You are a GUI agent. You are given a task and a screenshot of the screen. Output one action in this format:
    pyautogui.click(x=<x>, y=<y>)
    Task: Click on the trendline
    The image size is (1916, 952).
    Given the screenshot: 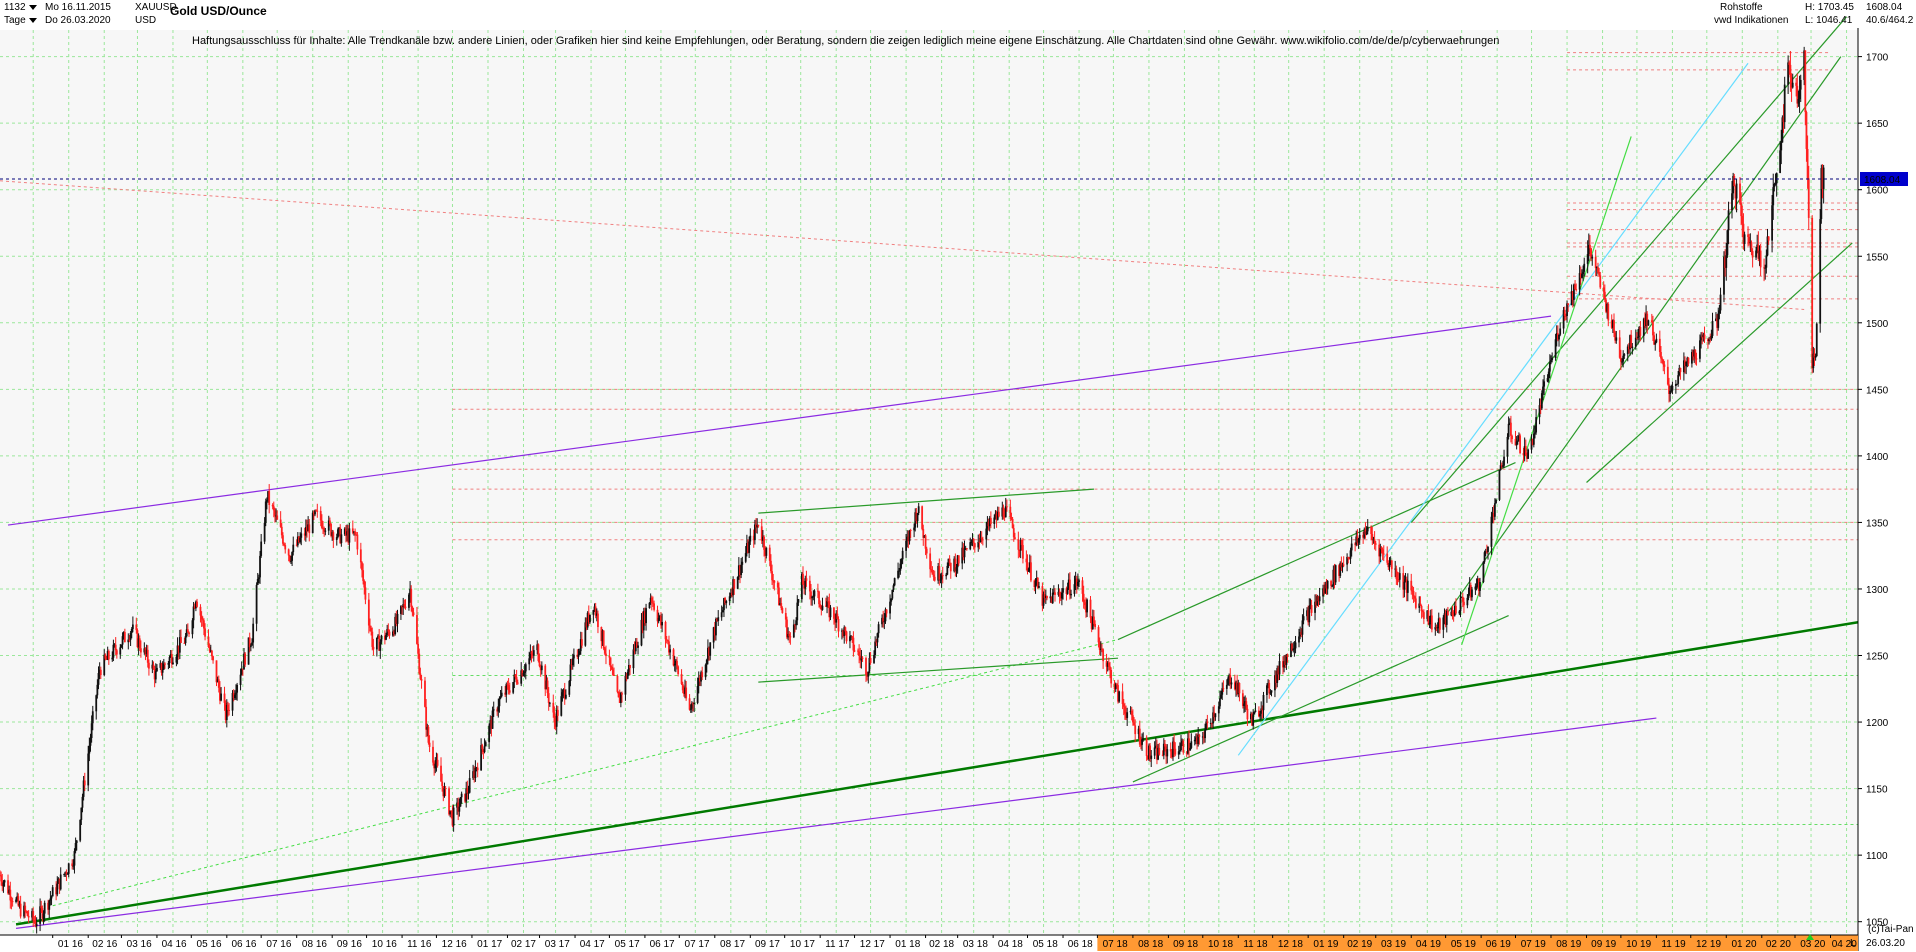 What is the action you would take?
    pyautogui.click(x=1316, y=551)
    